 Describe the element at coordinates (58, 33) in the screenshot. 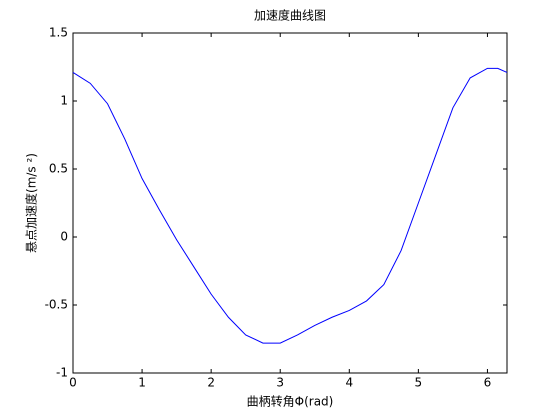

I see `y-tick-label: 1.5` at that location.